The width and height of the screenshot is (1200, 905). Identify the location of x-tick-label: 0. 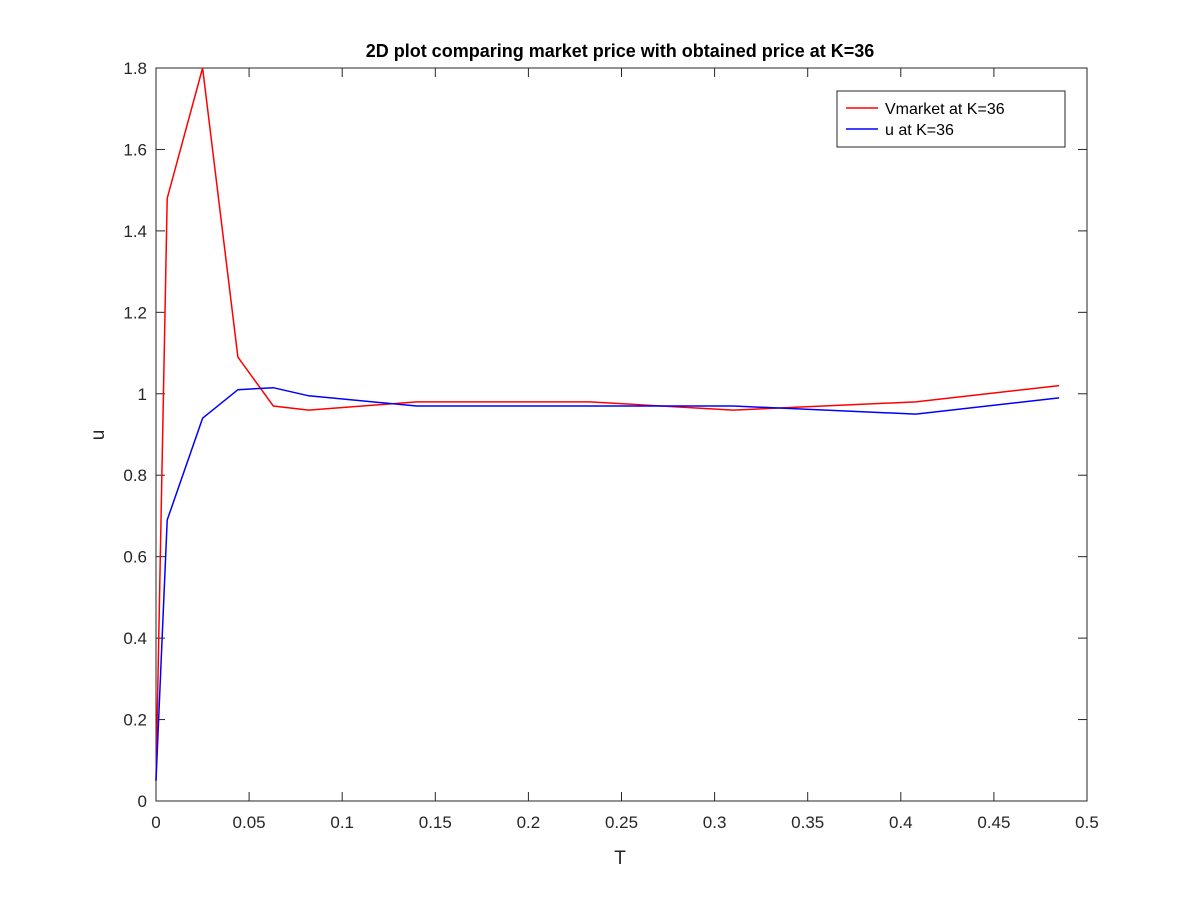
(155, 822).